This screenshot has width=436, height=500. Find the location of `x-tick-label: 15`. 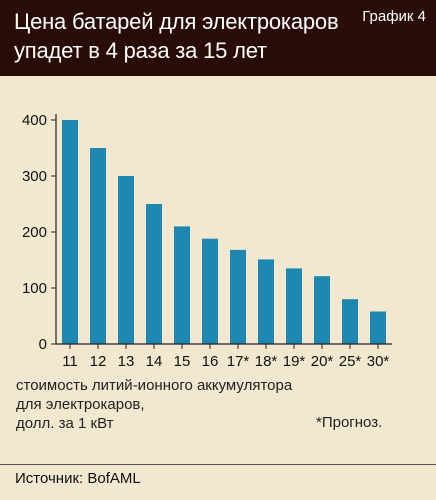

x-tick-label: 15 is located at coordinates (182, 361).